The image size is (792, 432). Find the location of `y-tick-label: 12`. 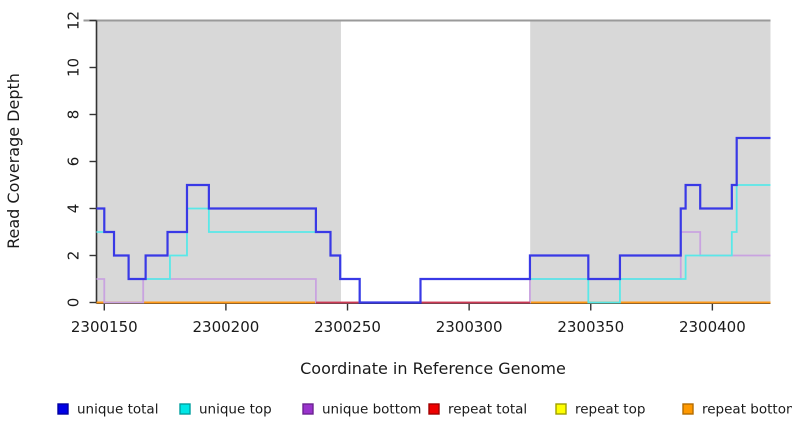

y-tick-label: 12 is located at coordinates (74, 20).